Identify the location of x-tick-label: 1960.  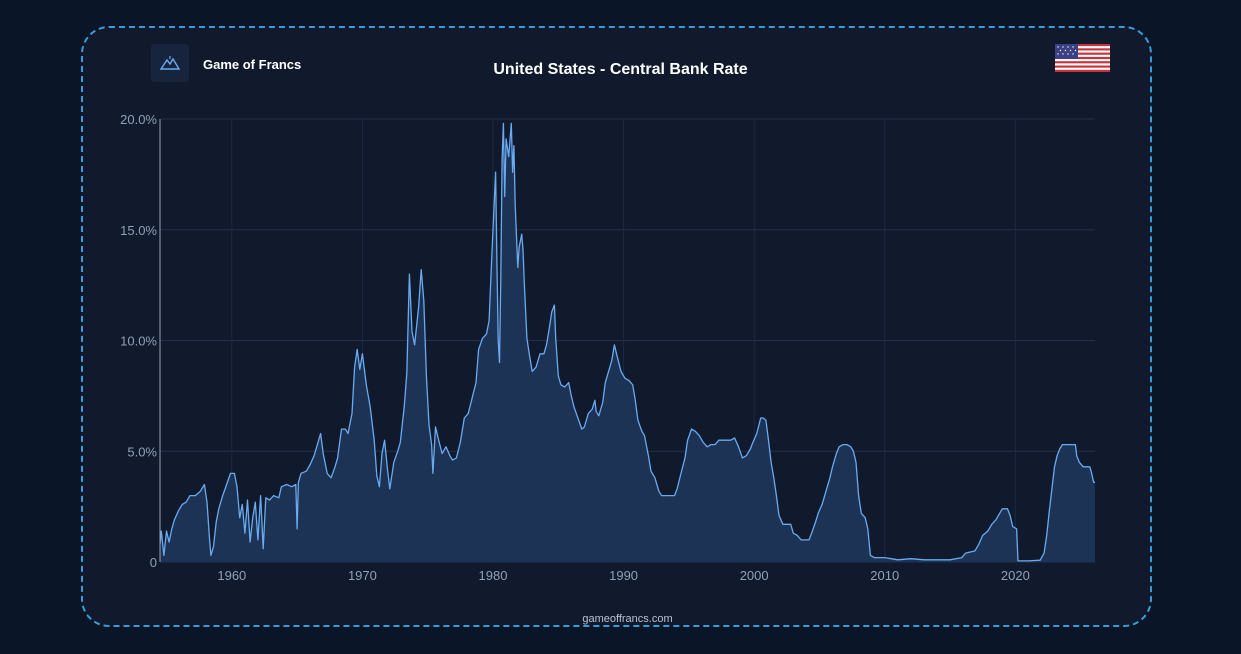
(231, 575).